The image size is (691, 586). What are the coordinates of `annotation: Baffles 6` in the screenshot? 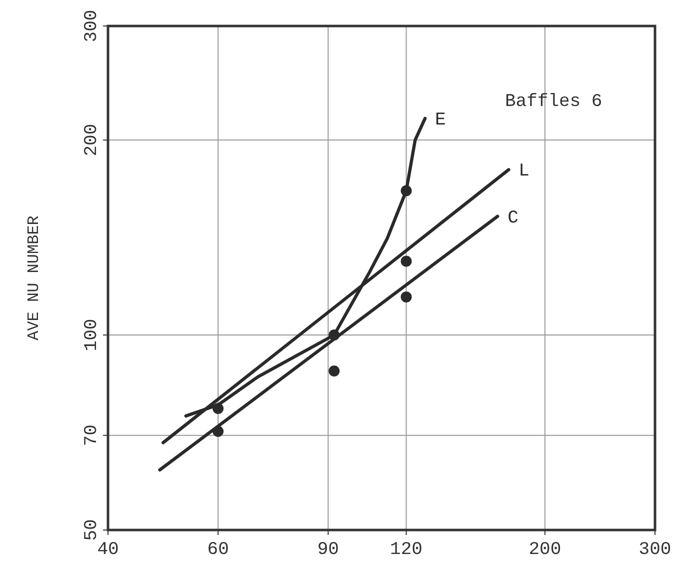 It's located at (553, 102).